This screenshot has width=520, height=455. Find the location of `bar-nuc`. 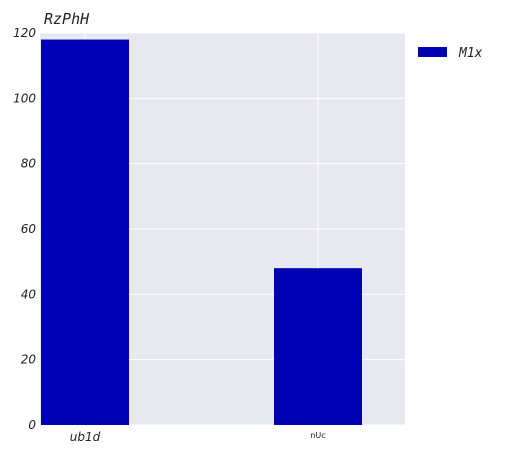

bar-nuc is located at coordinates (318, 346).